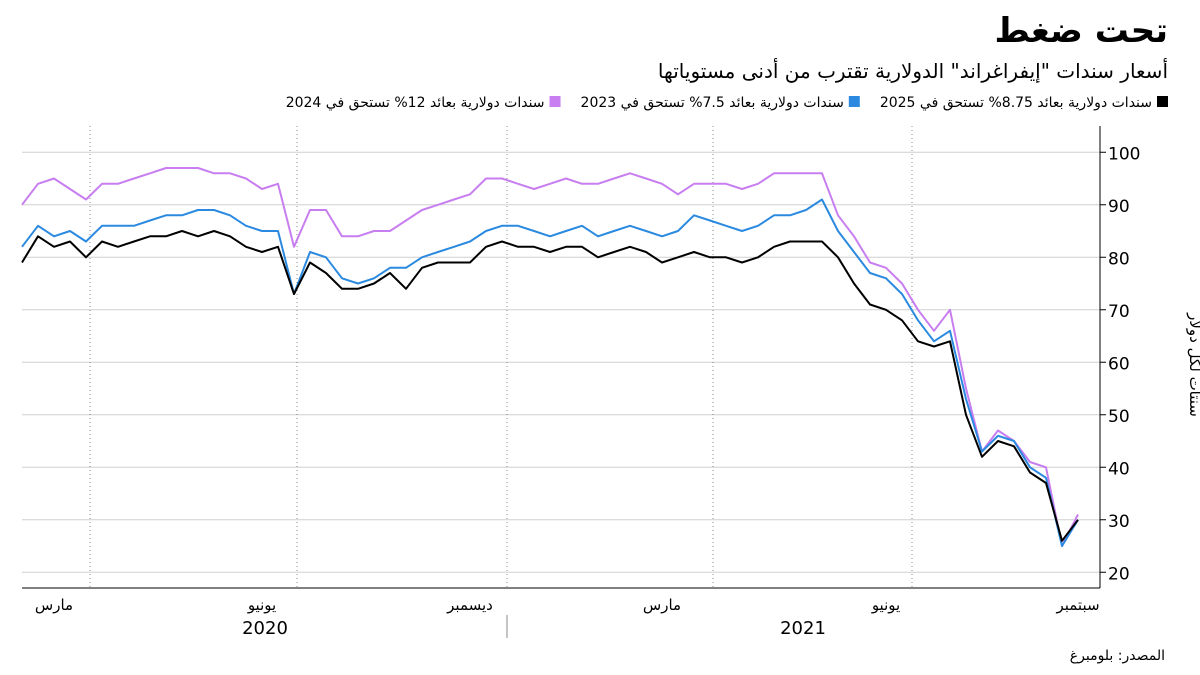 This screenshot has width=1200, height=675. I want to click on chart-title: تحت ضغط, so click(1081, 31).